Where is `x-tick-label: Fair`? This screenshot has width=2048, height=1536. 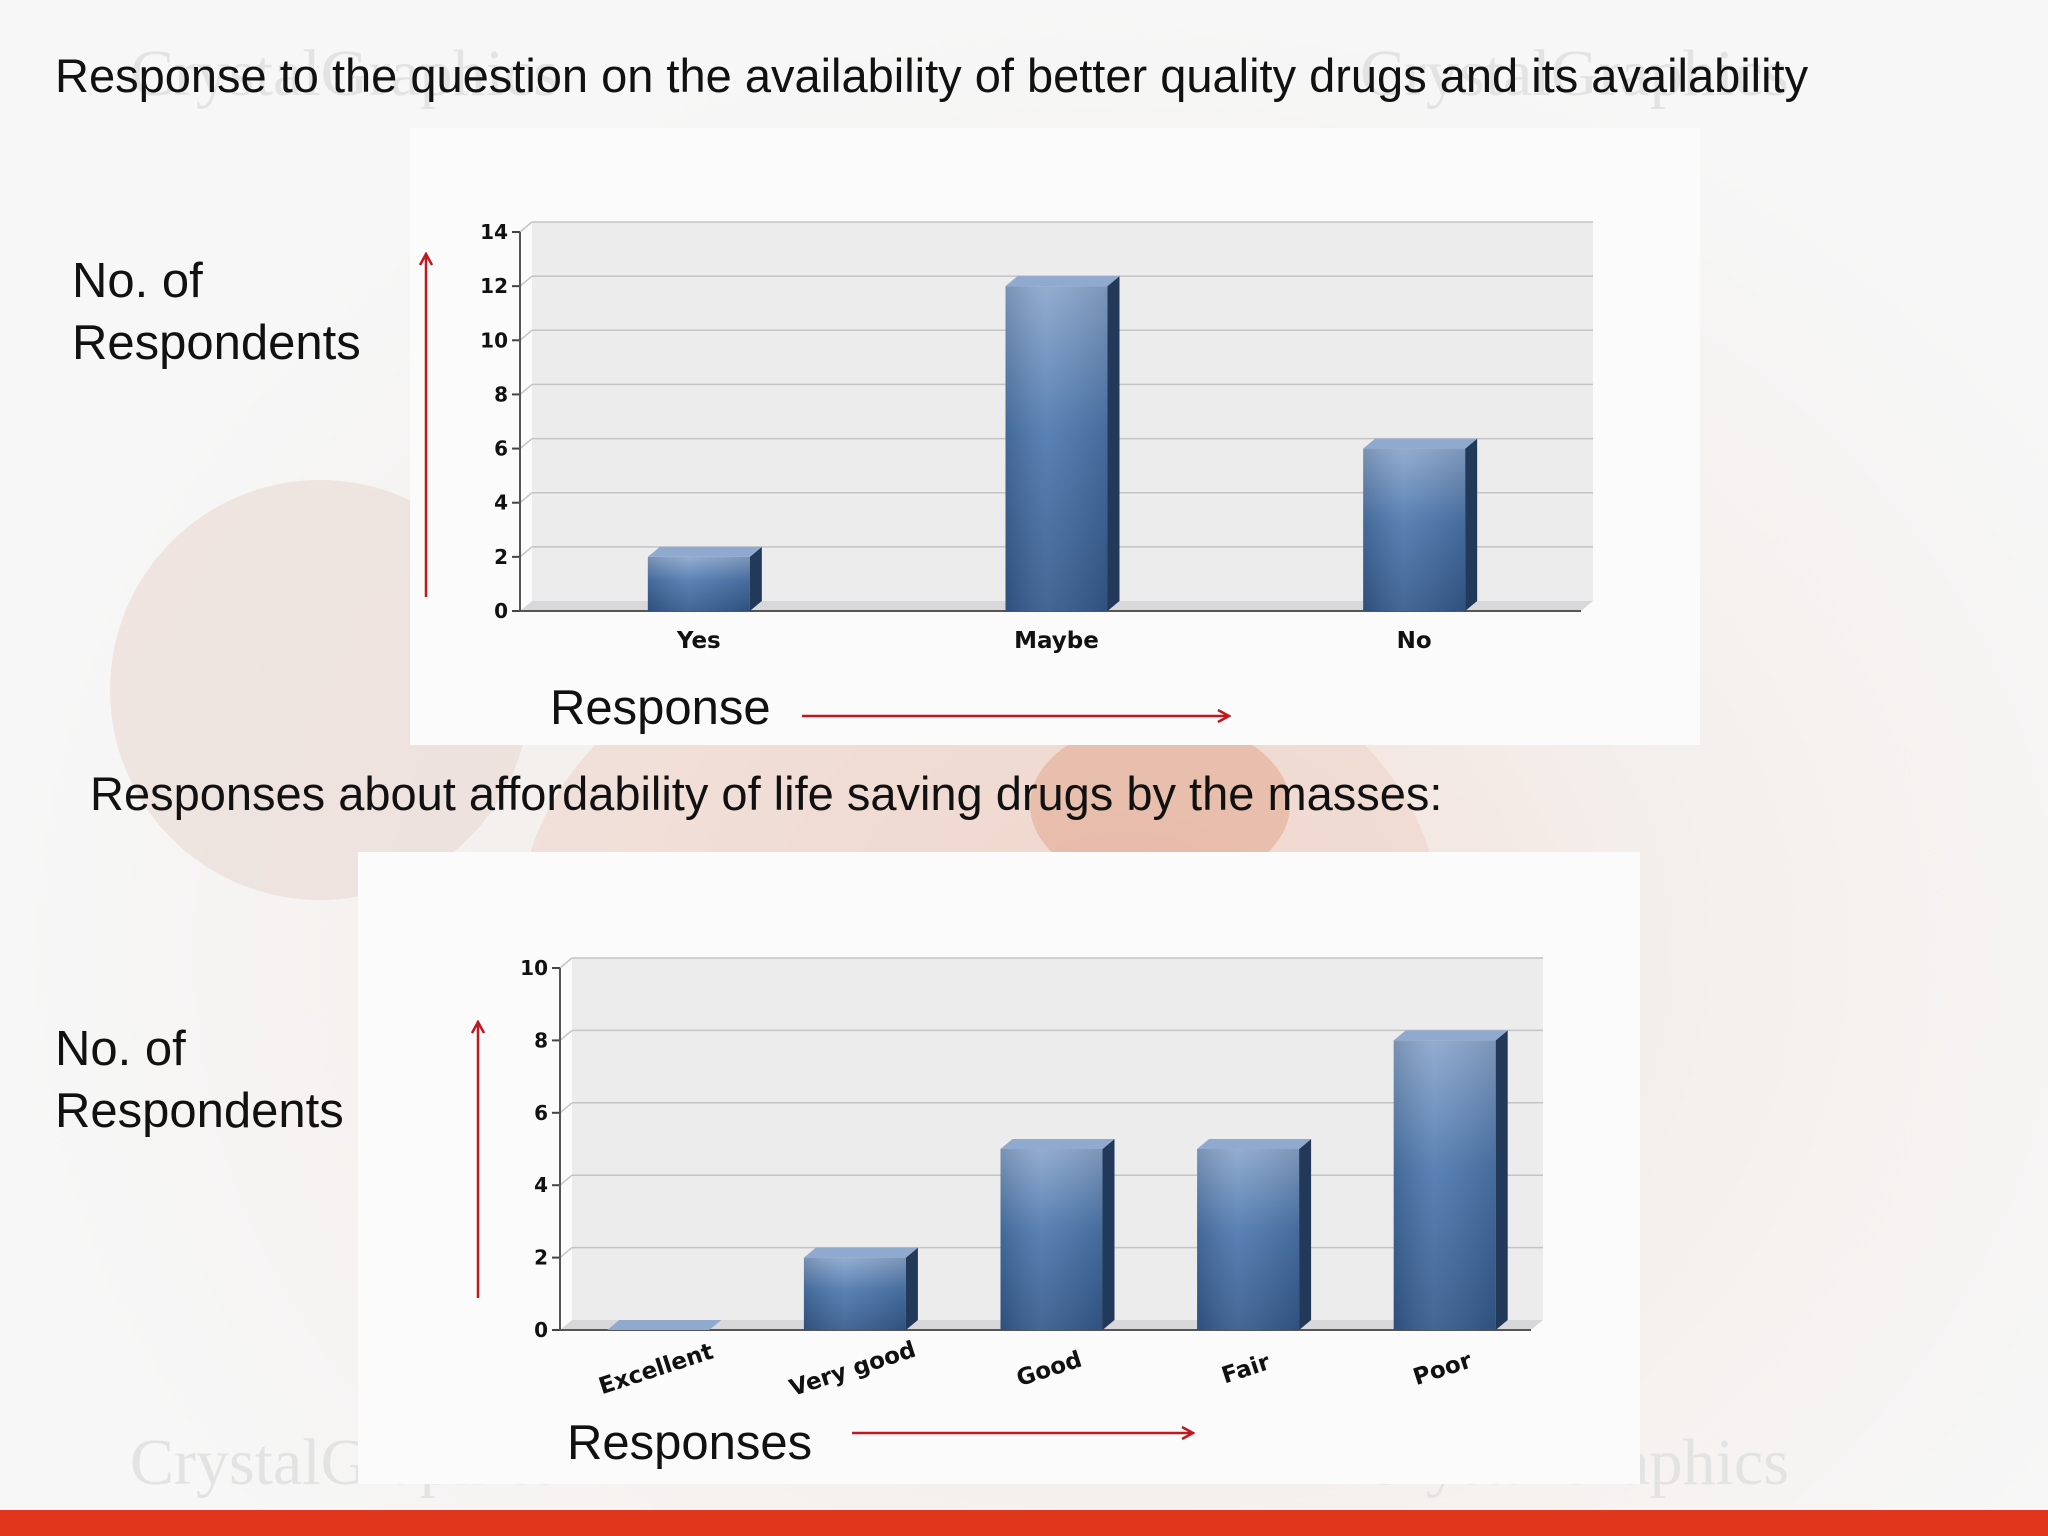 x-tick-label: Fair is located at coordinates (1246, 1369).